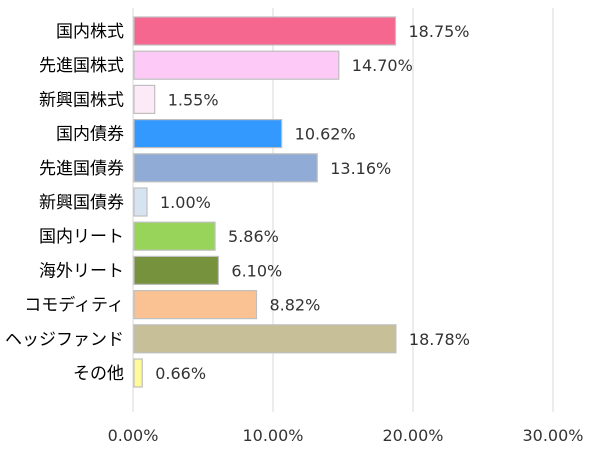 This screenshot has height=454, width=598. Describe the element at coordinates (185, 202) in the screenshot. I see `value-label: 1.00%` at that location.